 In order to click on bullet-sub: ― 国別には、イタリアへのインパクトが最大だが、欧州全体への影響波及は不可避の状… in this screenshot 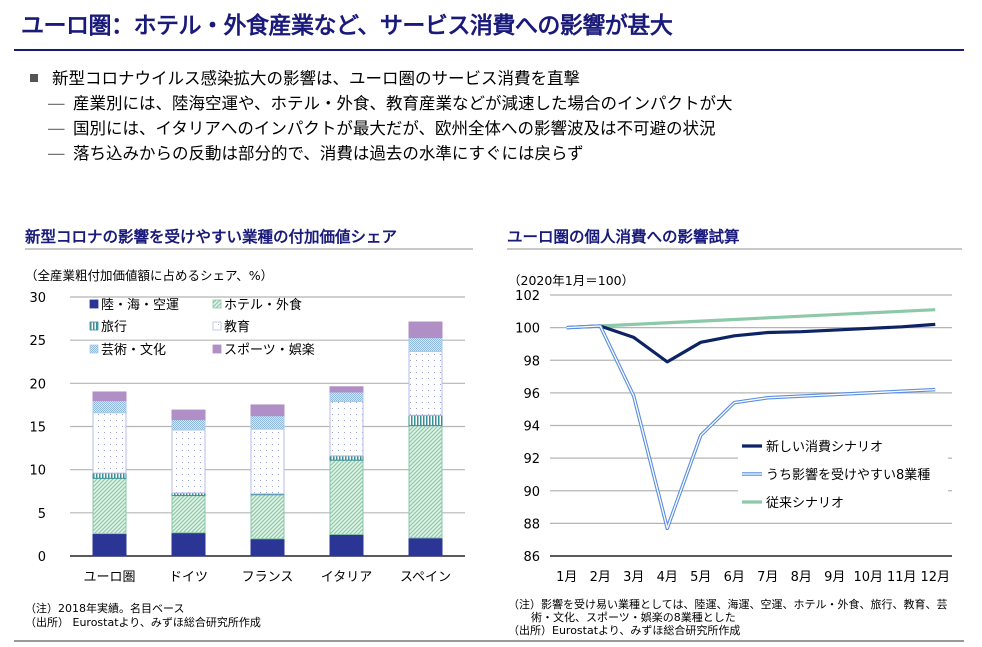, I will do `click(380, 128)`.